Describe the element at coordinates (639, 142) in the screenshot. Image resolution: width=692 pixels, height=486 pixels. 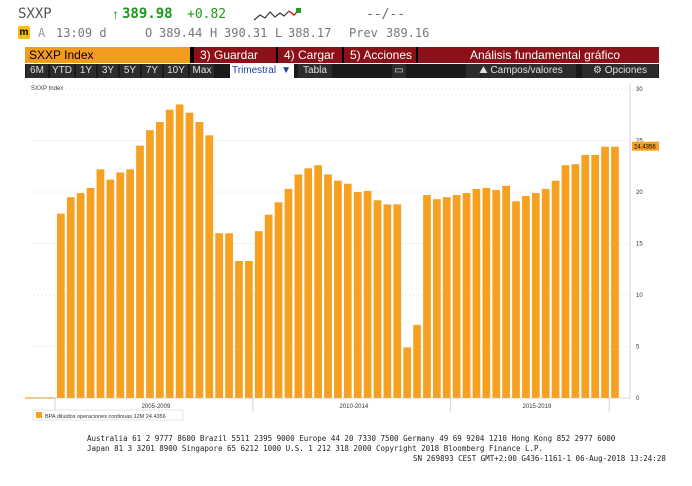
I see `y-tick-label: 25` at that location.